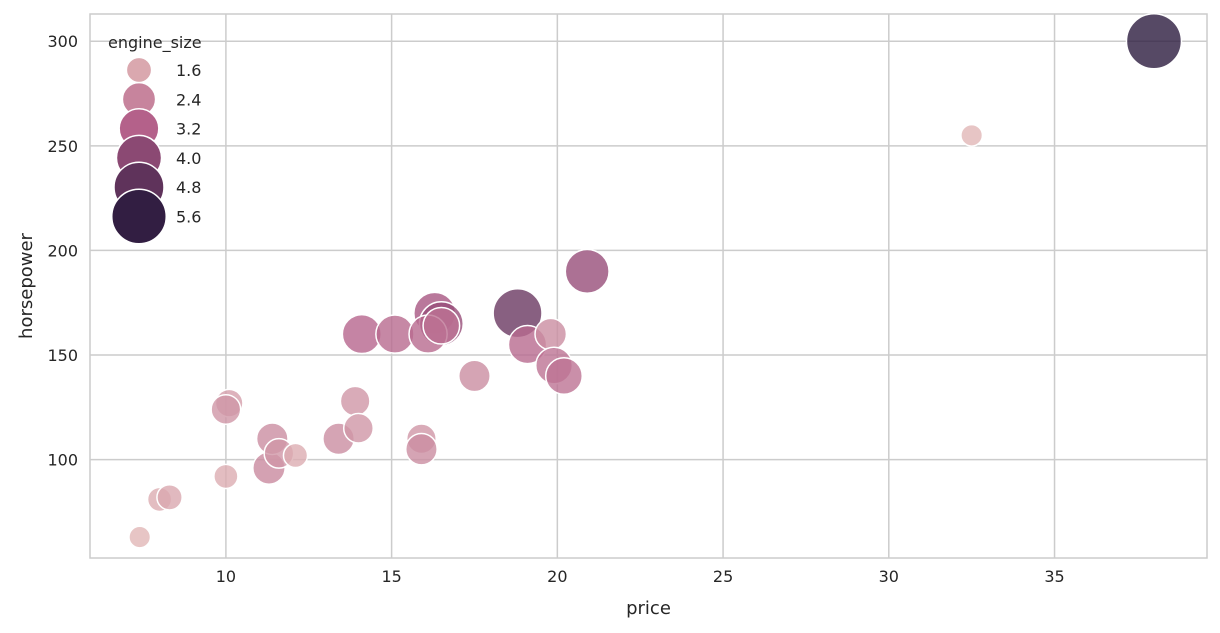  I want to click on legend: engine_size 1.6 2.4 3.2 4.0 4.8 5.6, so click(155, 139).